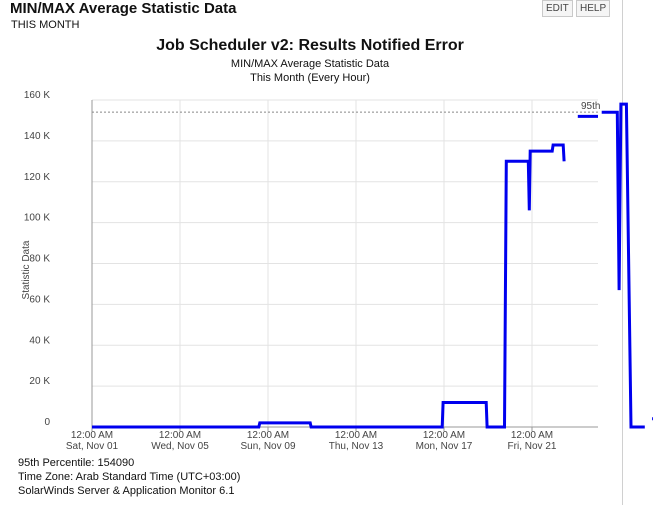 The width and height of the screenshot is (653, 505). Describe the element at coordinates (310, 78) in the screenshot. I see `chart-period: This Month (Every Hour)` at that location.